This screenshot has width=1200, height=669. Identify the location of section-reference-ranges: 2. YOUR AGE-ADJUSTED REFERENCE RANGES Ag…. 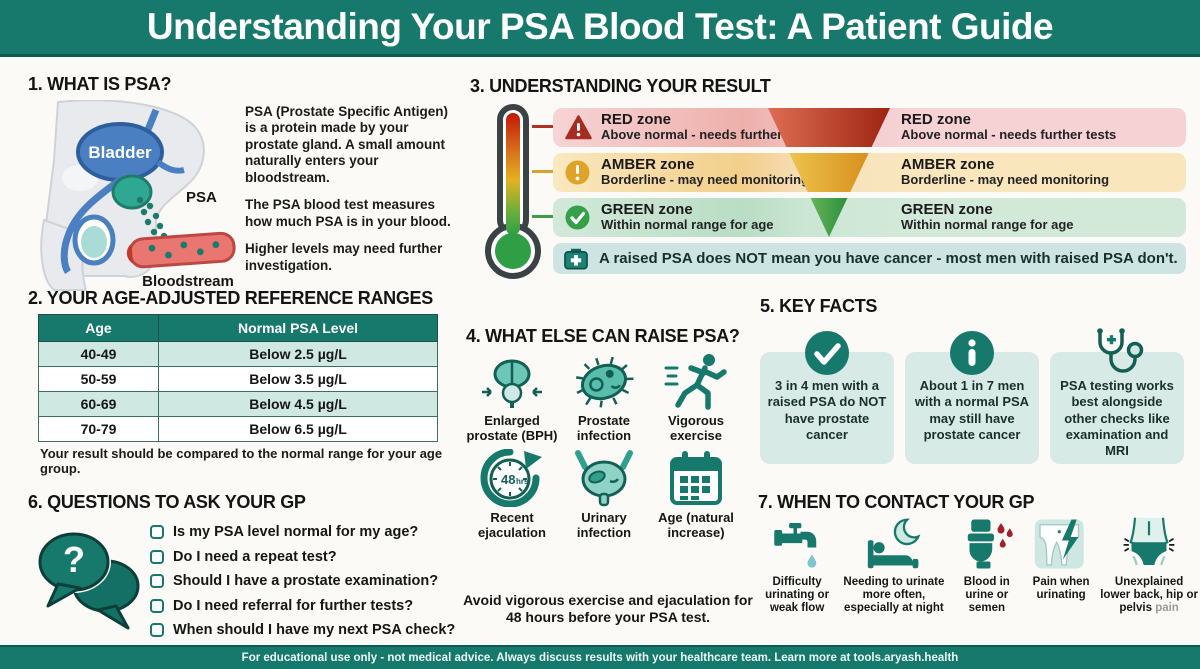
(243, 382).